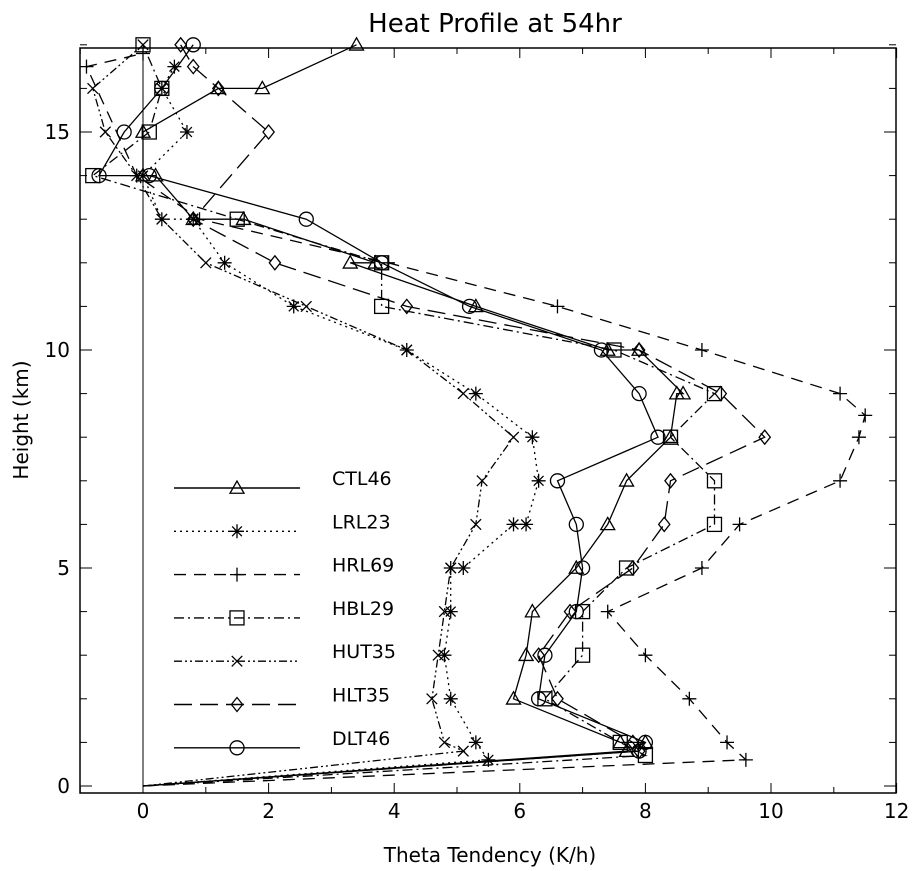 This screenshot has width=912, height=871. Describe the element at coordinates (896, 811) in the screenshot. I see `x-tick-label: 12` at that location.